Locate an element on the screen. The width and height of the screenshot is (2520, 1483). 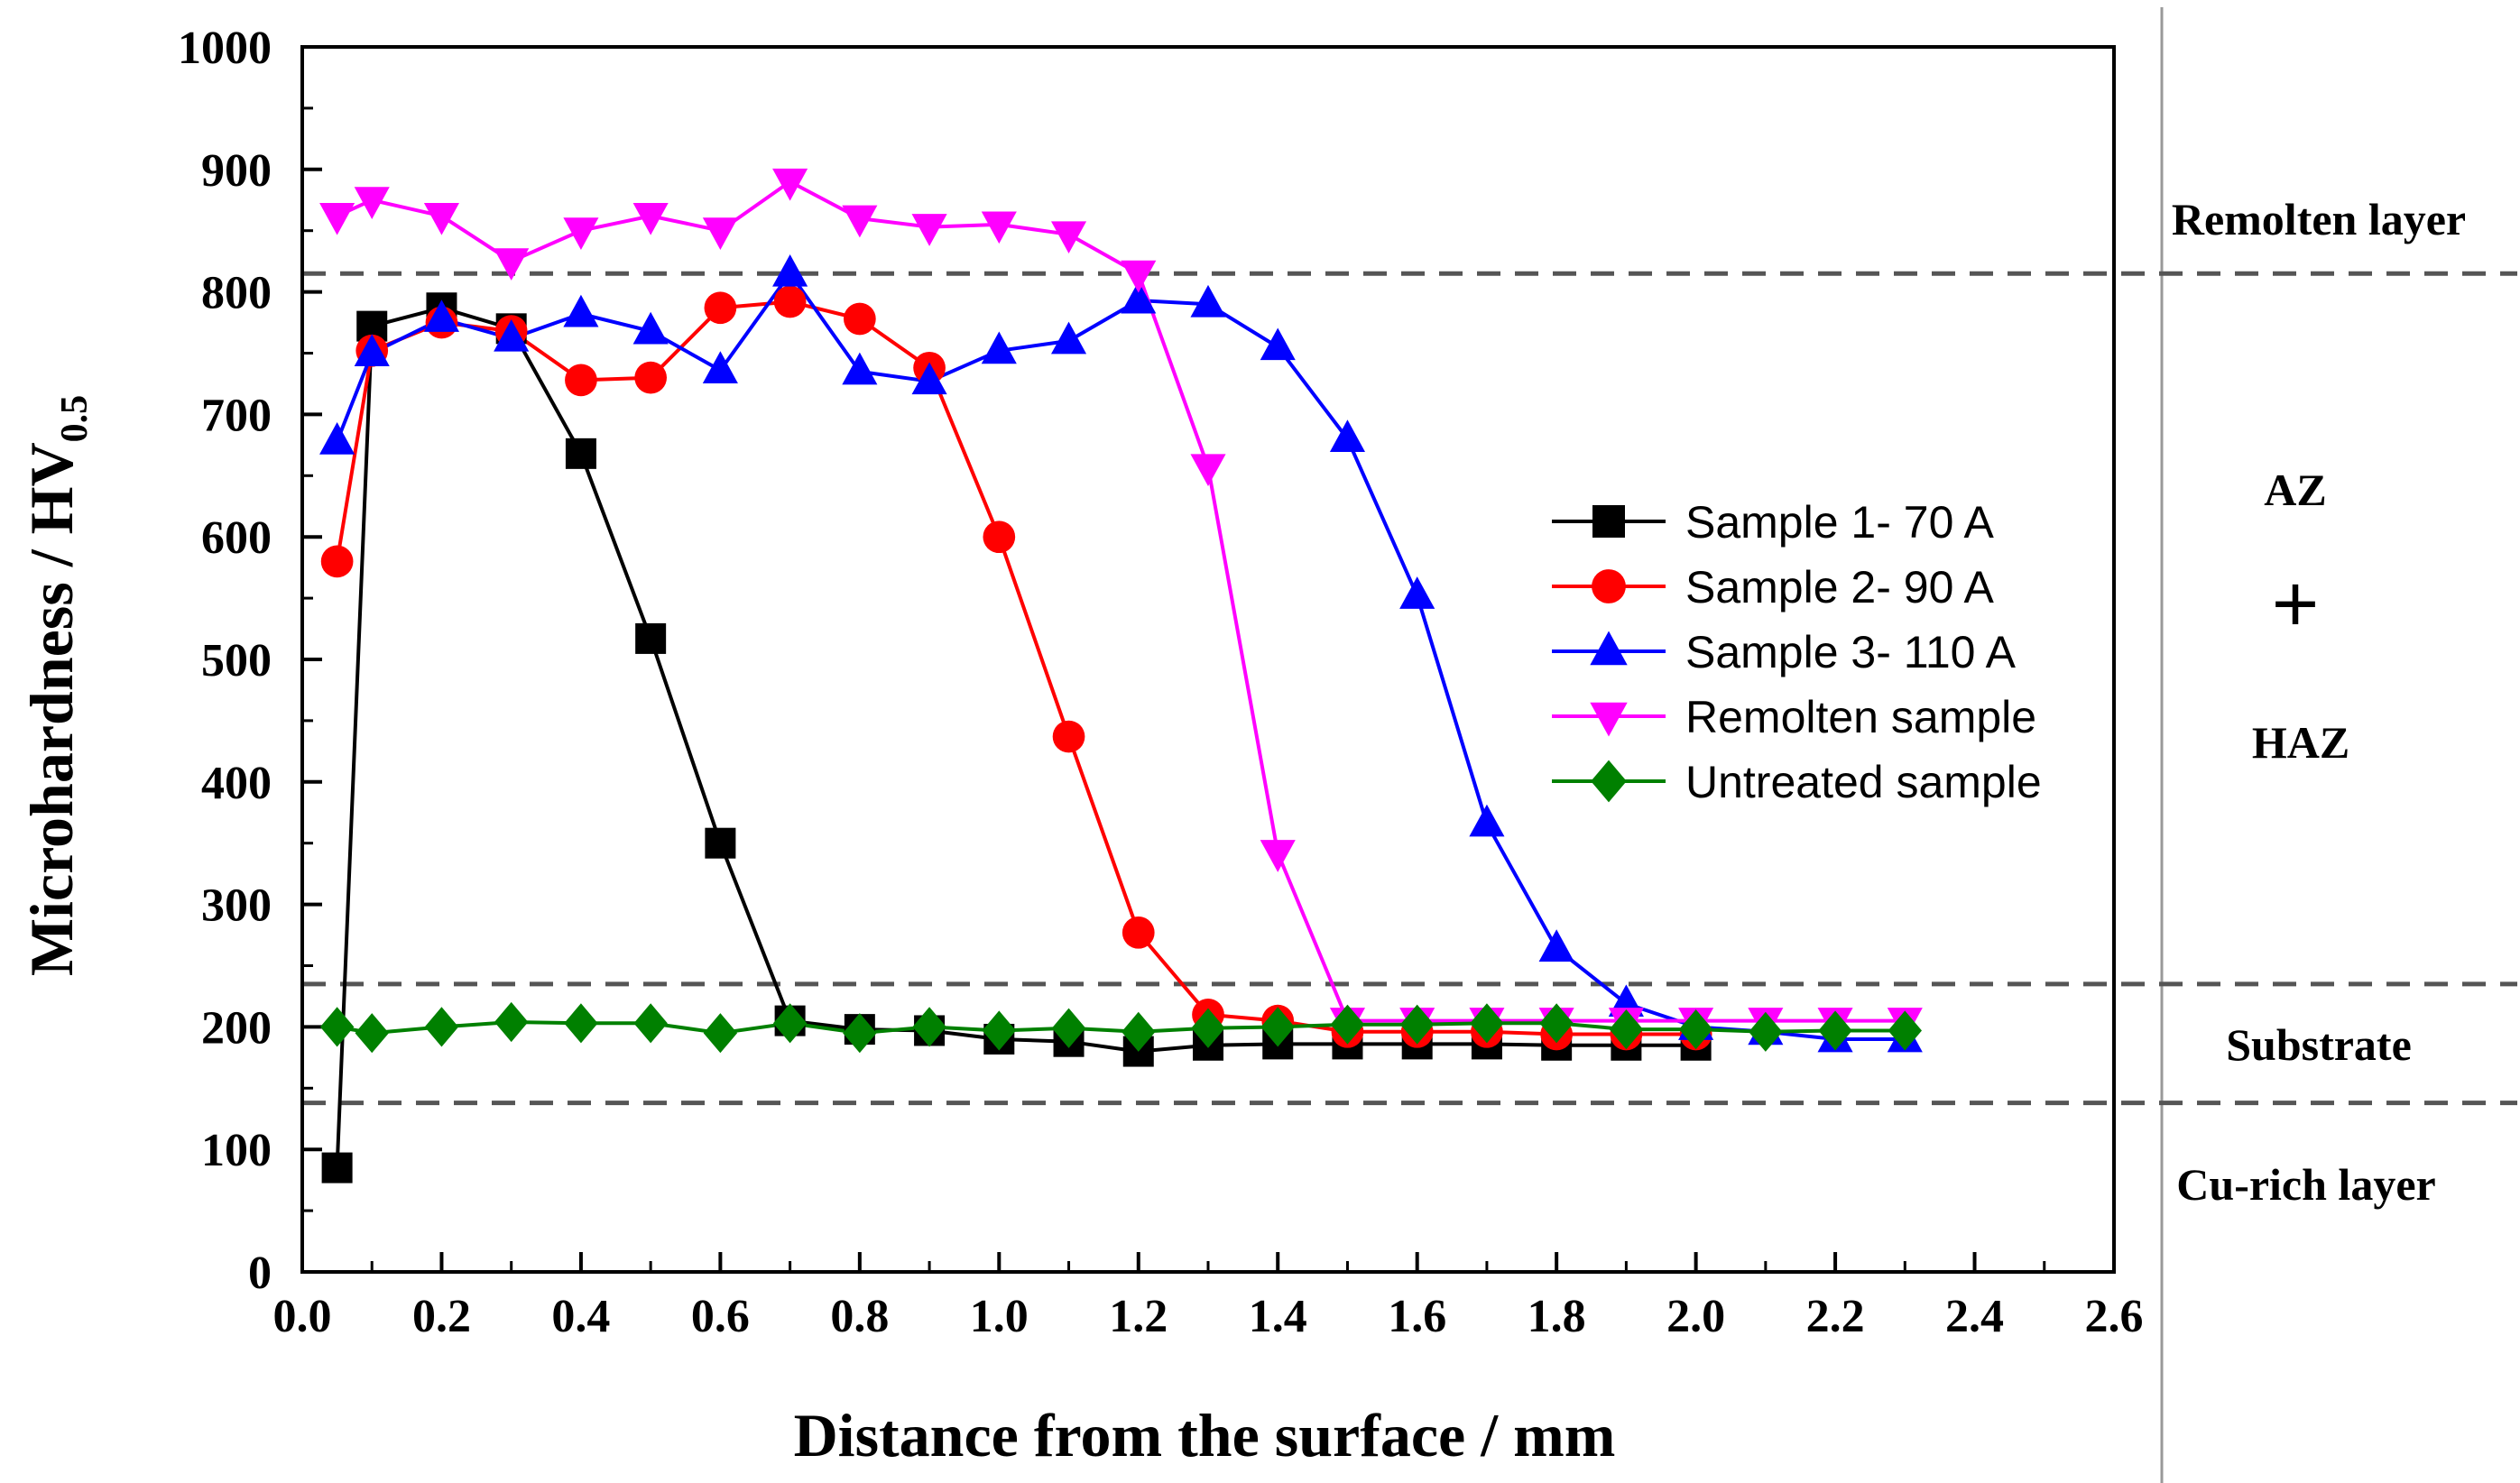
y-tick-label: 800 is located at coordinates (236, 293).